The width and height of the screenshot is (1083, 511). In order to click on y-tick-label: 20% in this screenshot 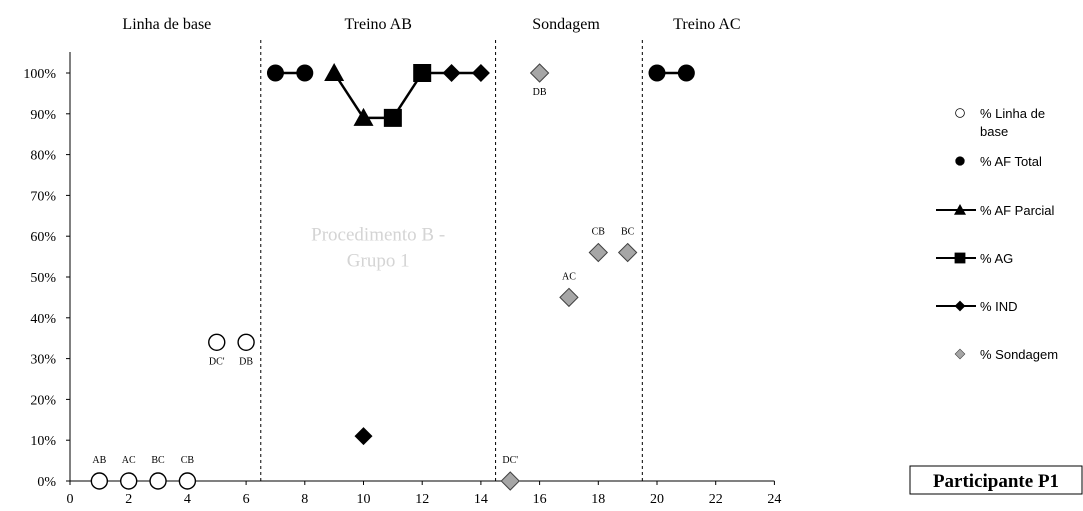, I will do `click(43, 400)`.